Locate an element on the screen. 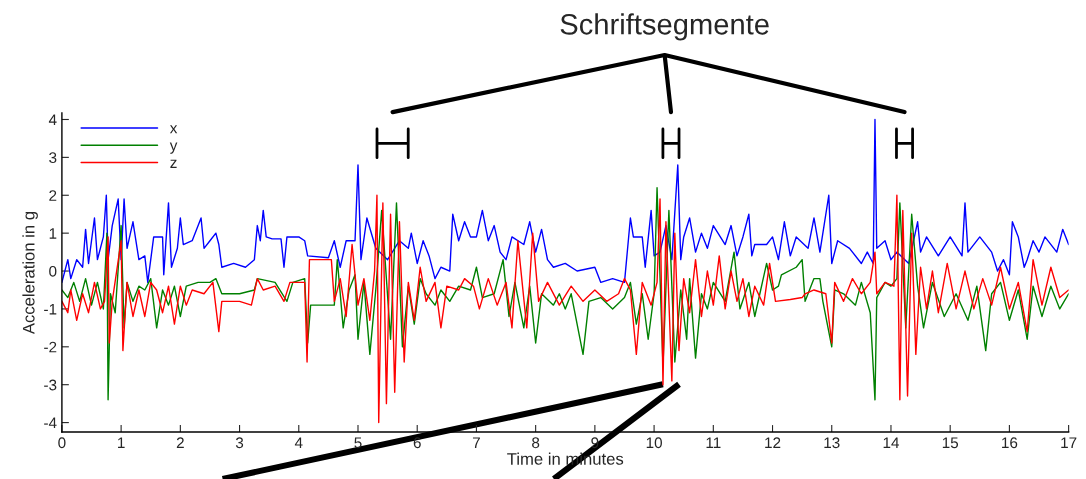 Image resolution: width=1086 pixels, height=479 pixels. x-tick-label: 14 is located at coordinates (891, 442).